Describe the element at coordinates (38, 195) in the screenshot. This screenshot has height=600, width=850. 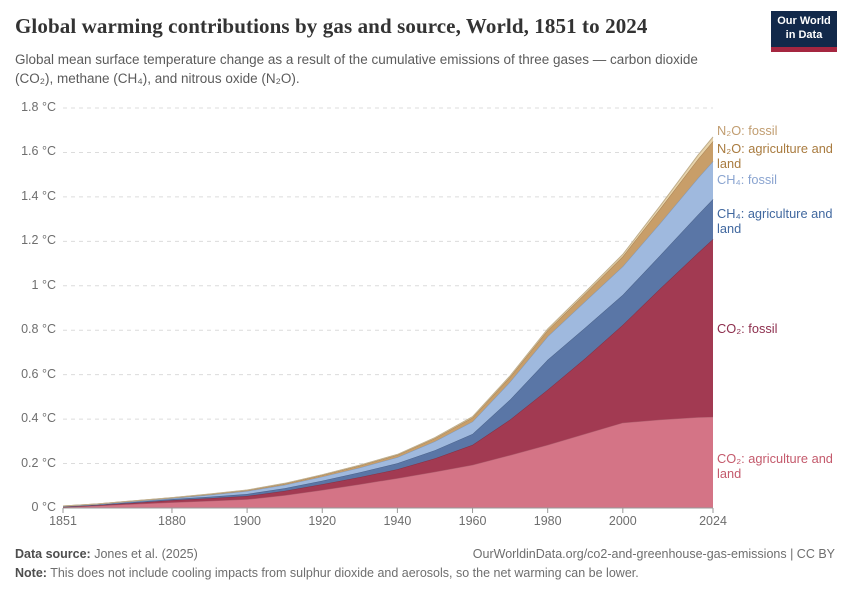
I see `y-axis-label: 1.4 °C` at that location.